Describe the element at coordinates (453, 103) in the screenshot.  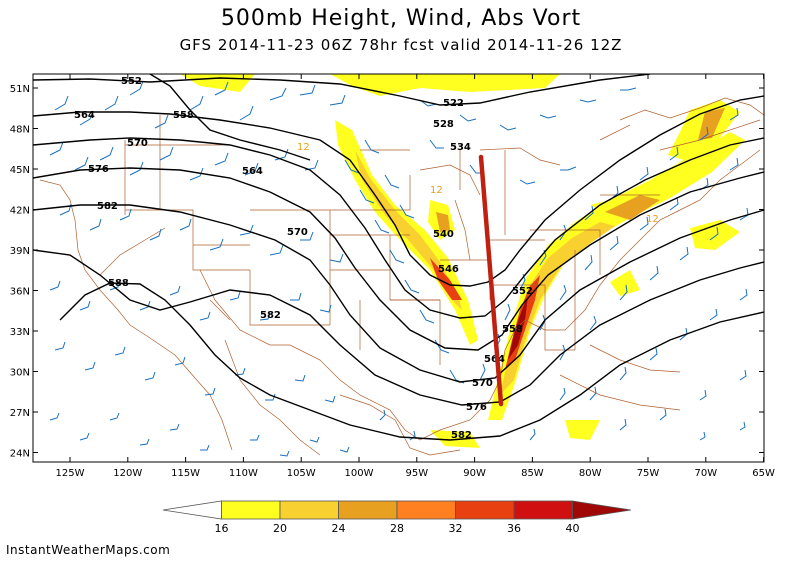
I see `contour-label: 522` at that location.